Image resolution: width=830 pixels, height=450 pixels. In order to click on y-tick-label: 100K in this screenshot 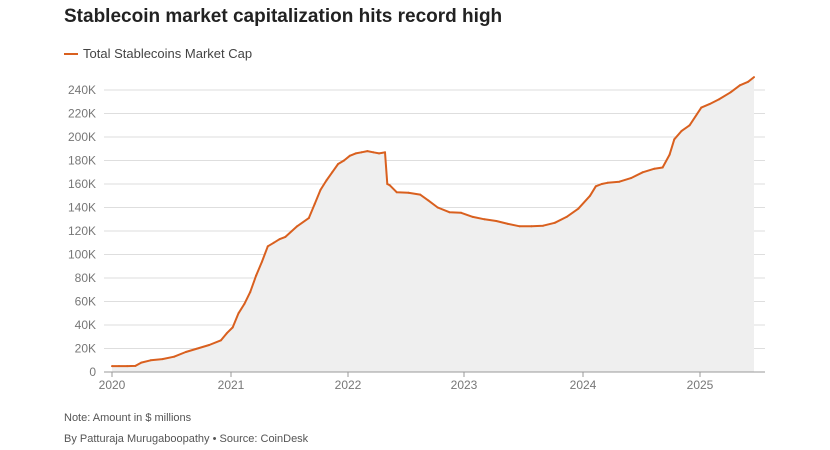, I will do `click(82, 255)`.